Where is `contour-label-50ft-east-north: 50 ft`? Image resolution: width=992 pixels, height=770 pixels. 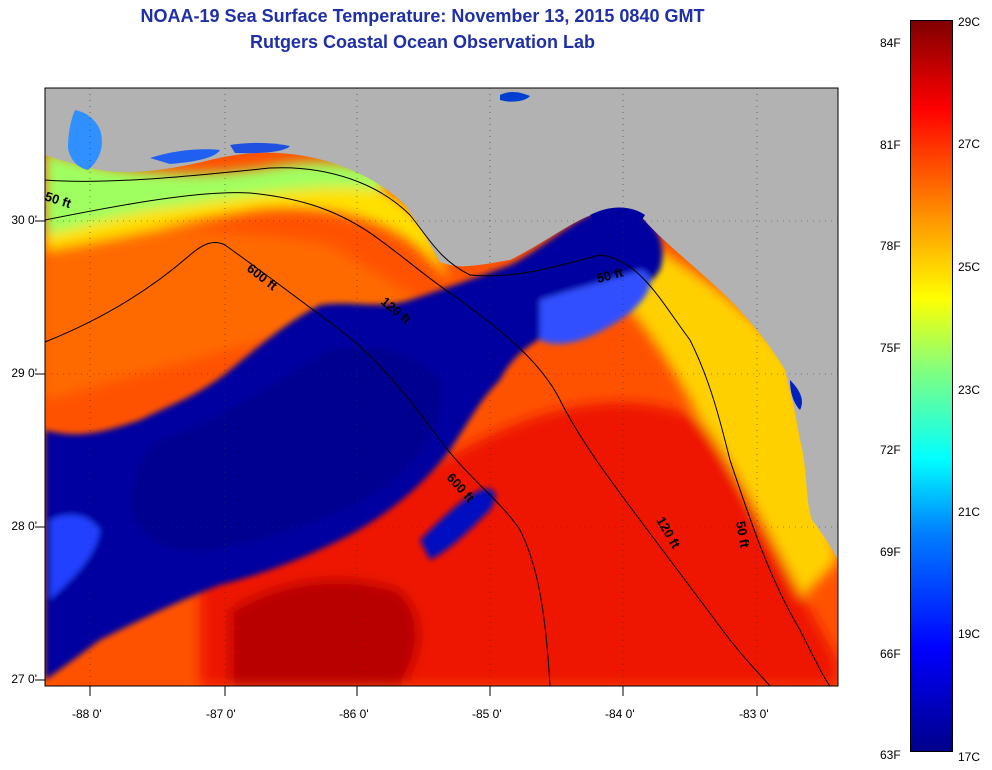 contour-label-50ft-east-north: 50 ft is located at coordinates (610, 275).